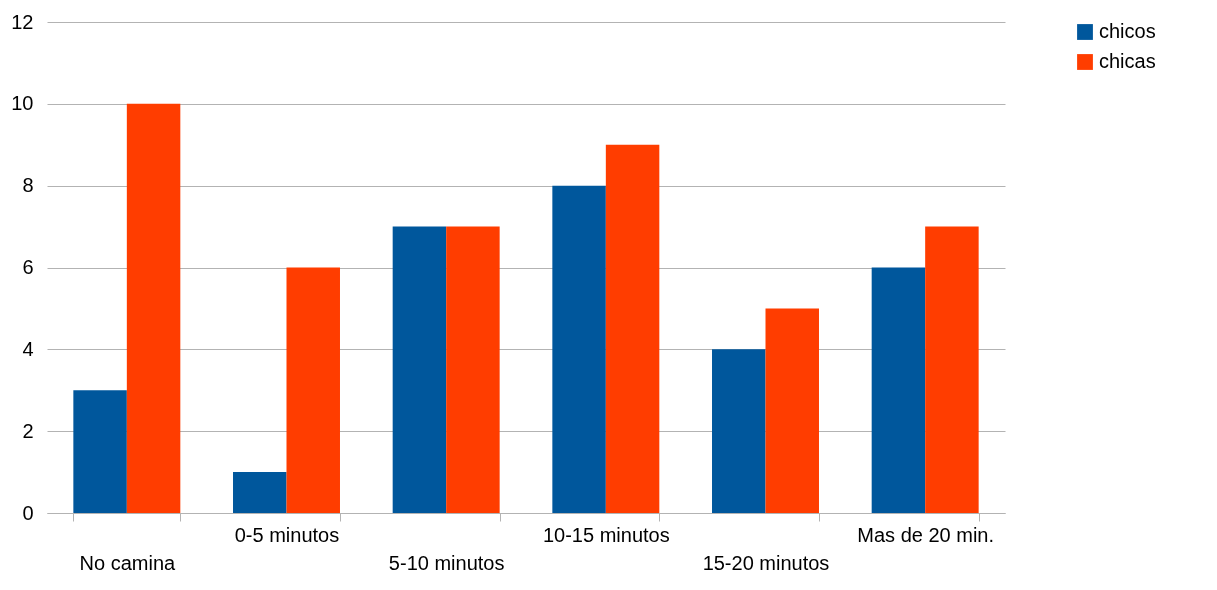 The image size is (1217, 590). I want to click on x-tick-label: 15-20 minutos, so click(766, 562).